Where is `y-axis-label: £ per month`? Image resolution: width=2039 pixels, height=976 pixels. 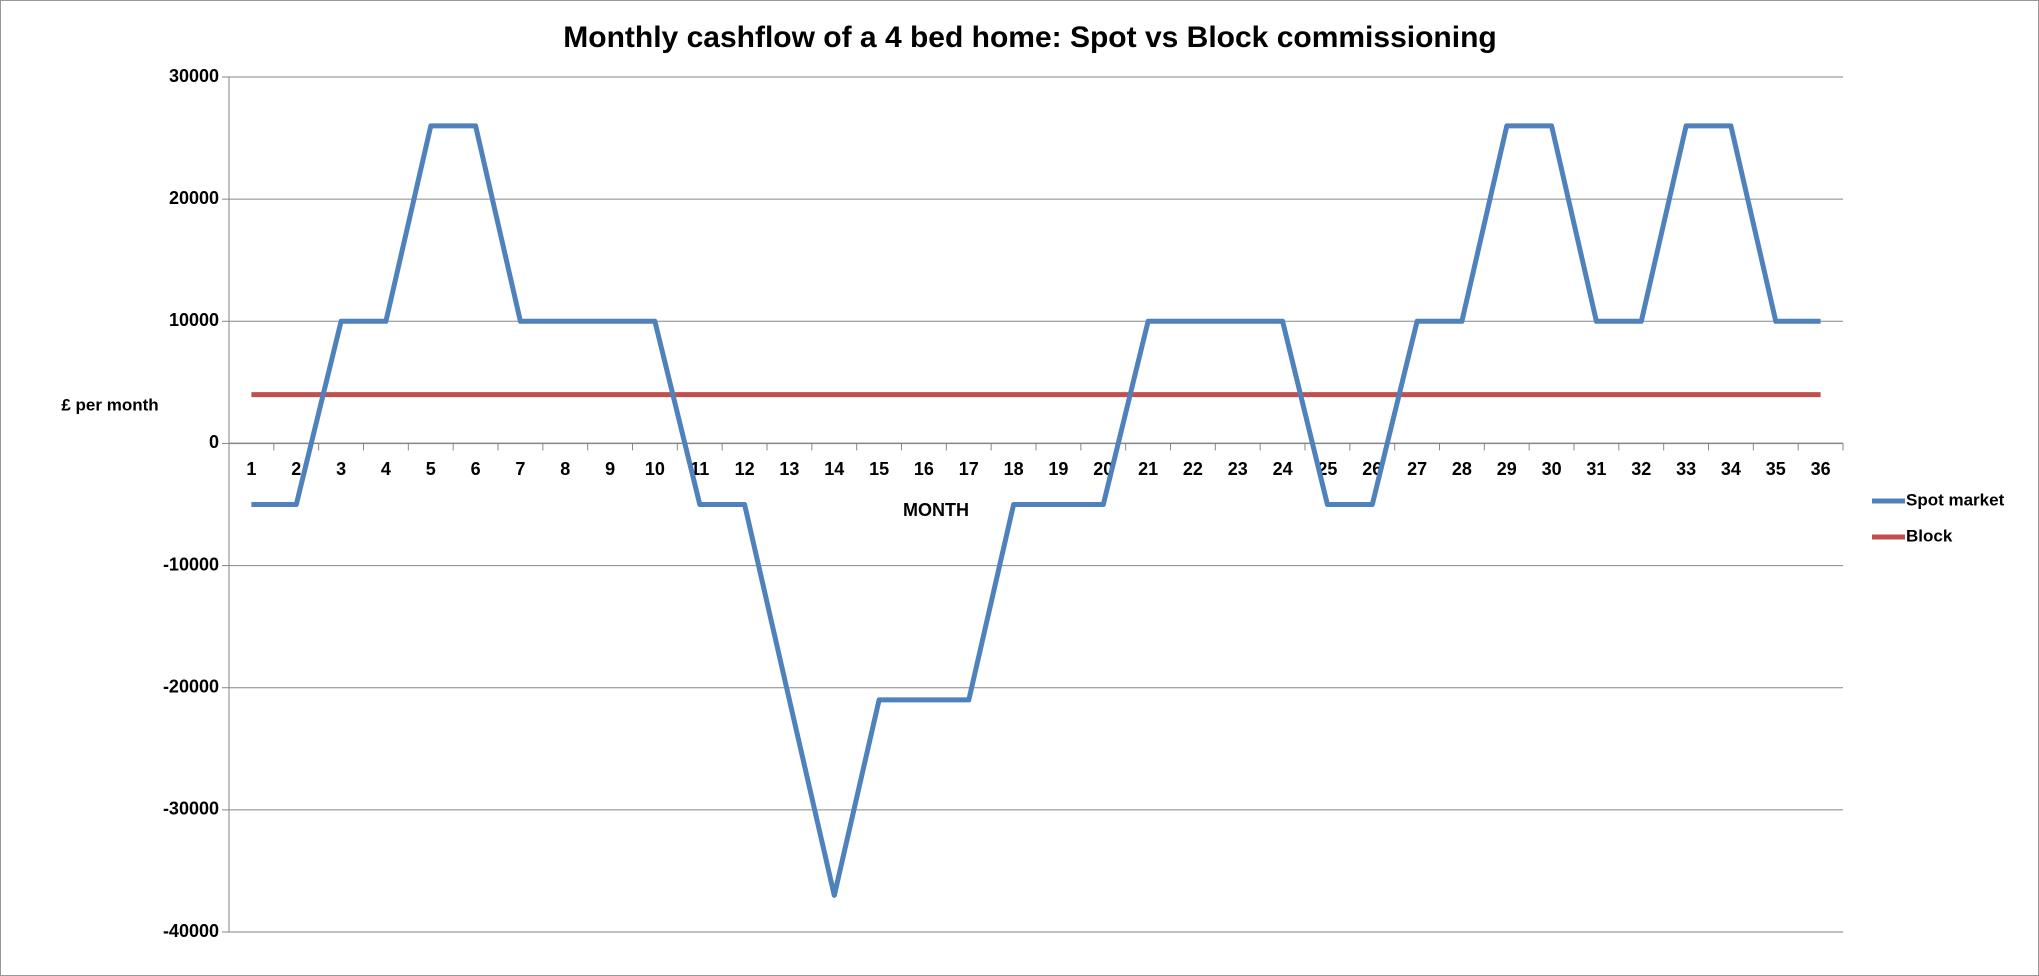 y-axis-label: £ per month is located at coordinates (109, 404).